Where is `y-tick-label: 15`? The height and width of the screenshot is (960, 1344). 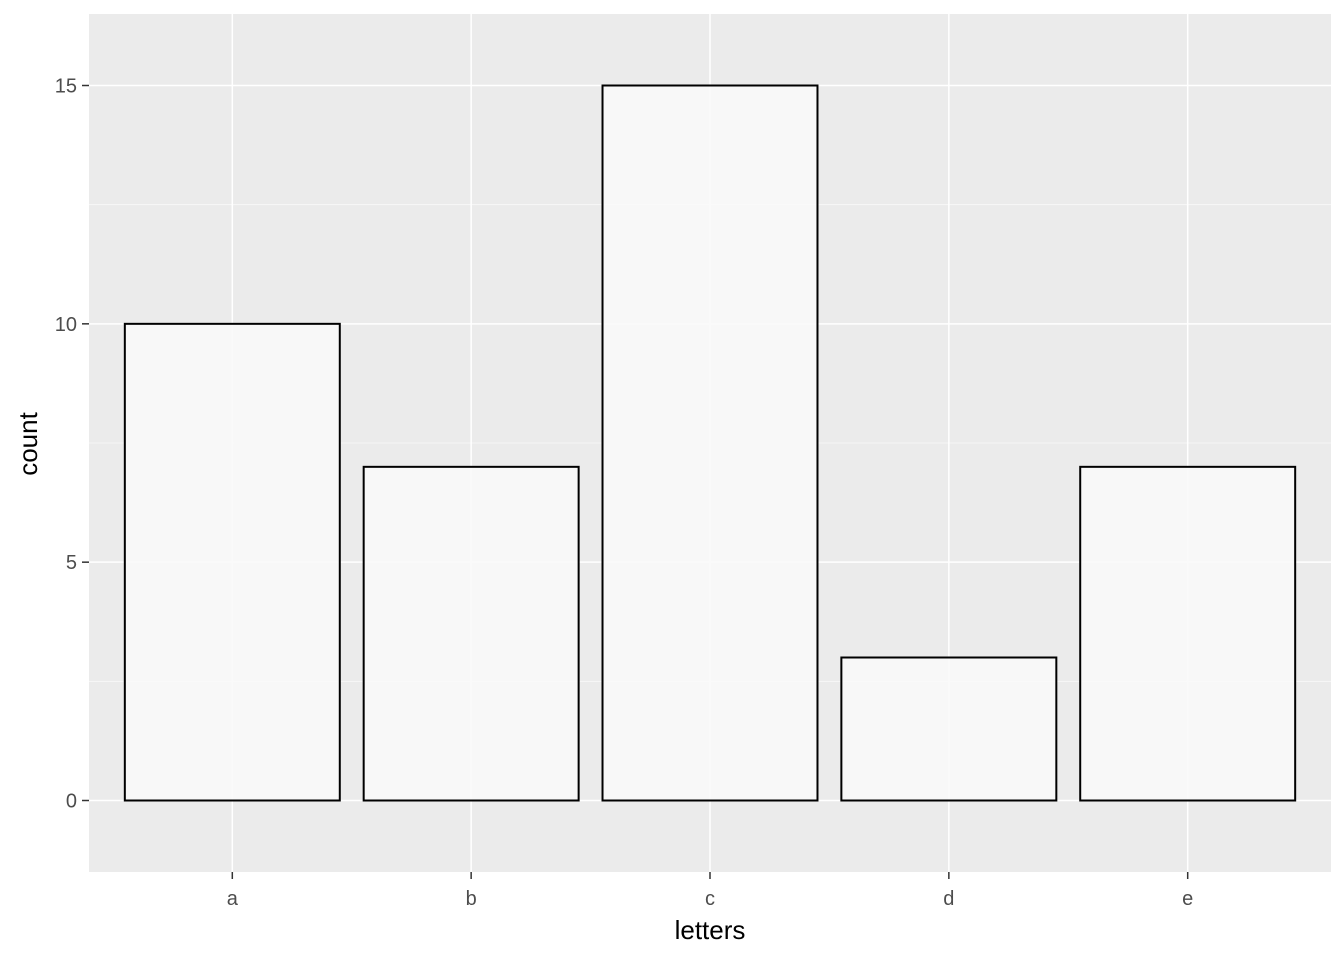 y-tick-label: 15 is located at coordinates (66, 87).